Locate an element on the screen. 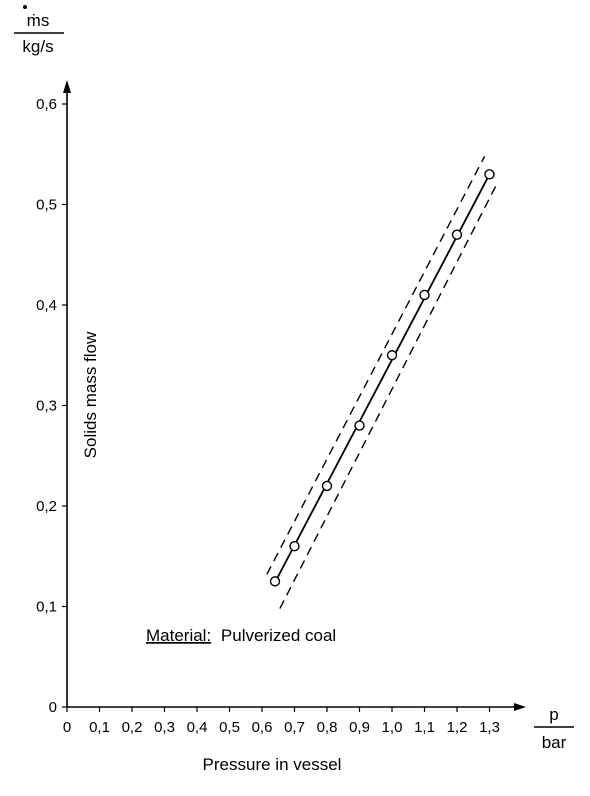  x-tick-label: 0,9 is located at coordinates (359, 727).